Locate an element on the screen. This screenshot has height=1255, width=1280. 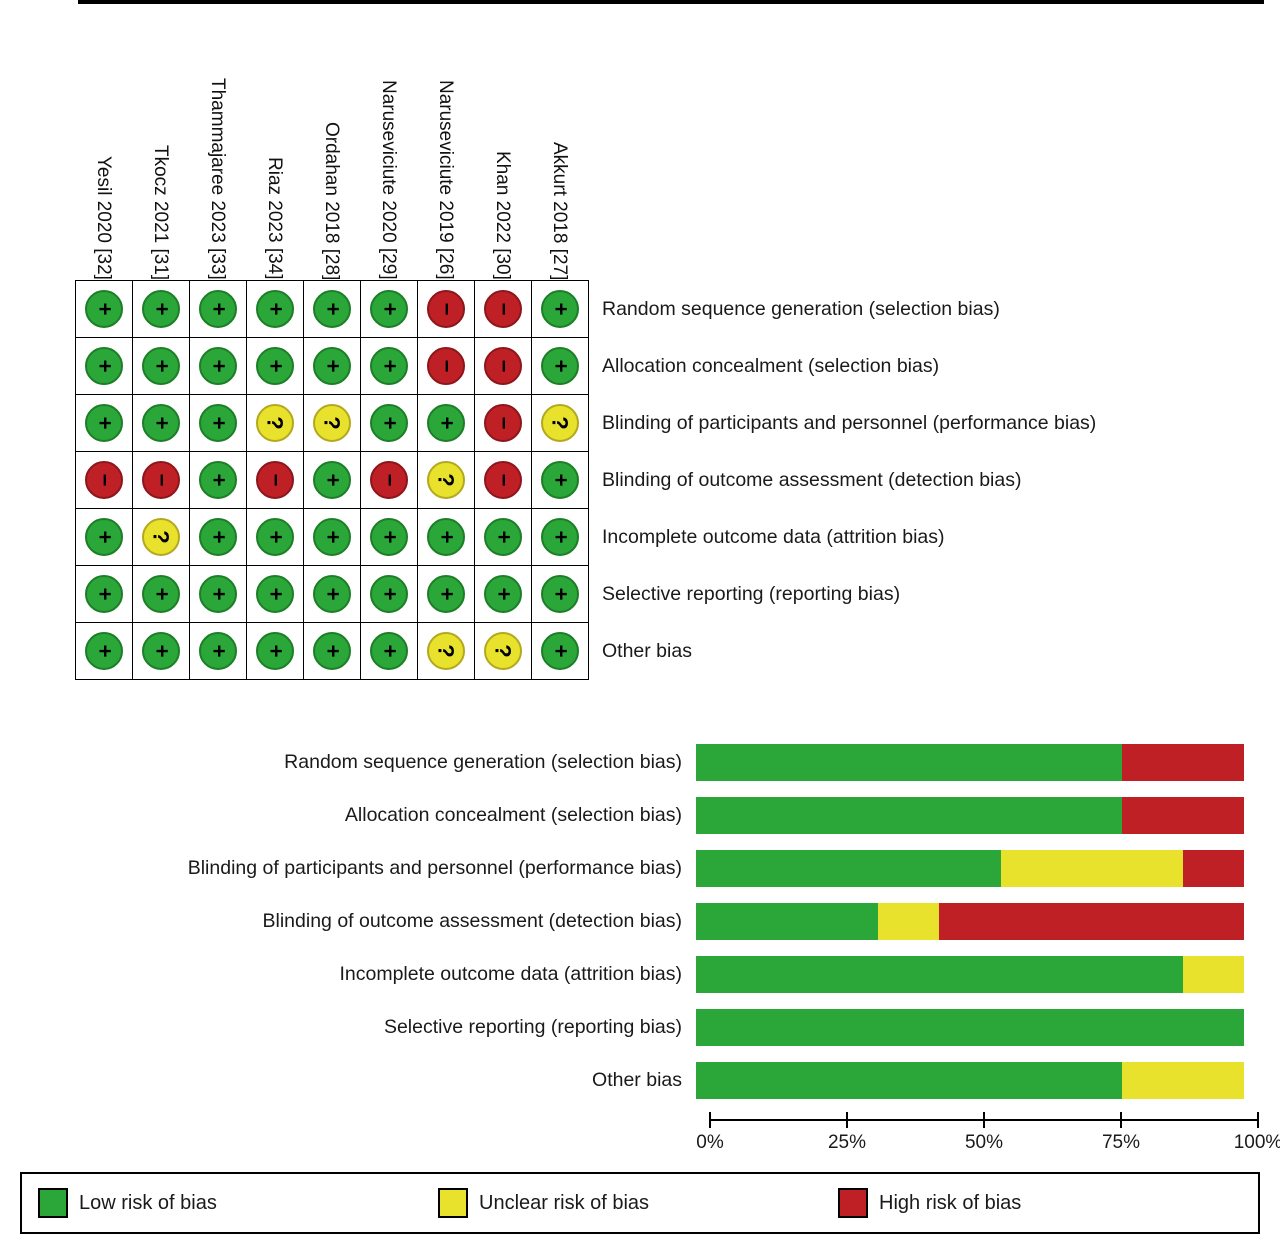
bar-row: Allocation concealment (selection bias) is located at coordinates (629, 815).